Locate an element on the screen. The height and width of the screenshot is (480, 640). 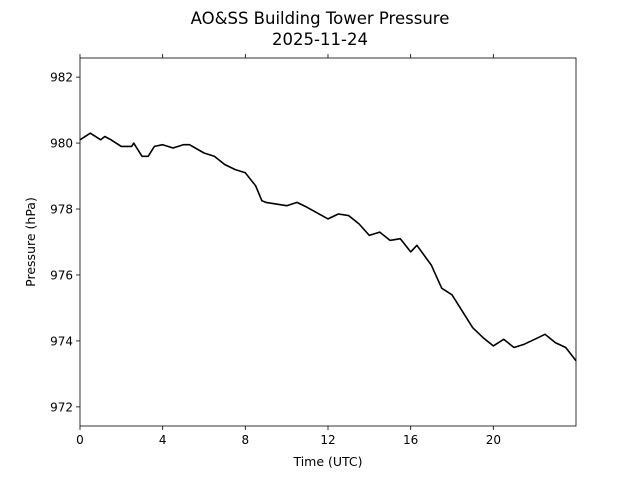
y-tick-label: 978 is located at coordinates (61, 210).